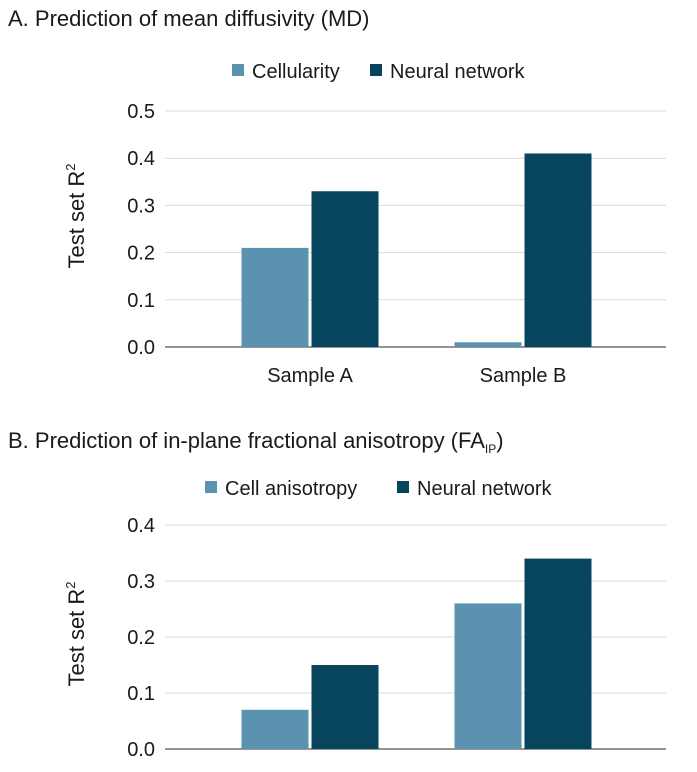  What do you see at coordinates (523, 376) in the screenshot?
I see `category-label: Sample B` at bounding box center [523, 376].